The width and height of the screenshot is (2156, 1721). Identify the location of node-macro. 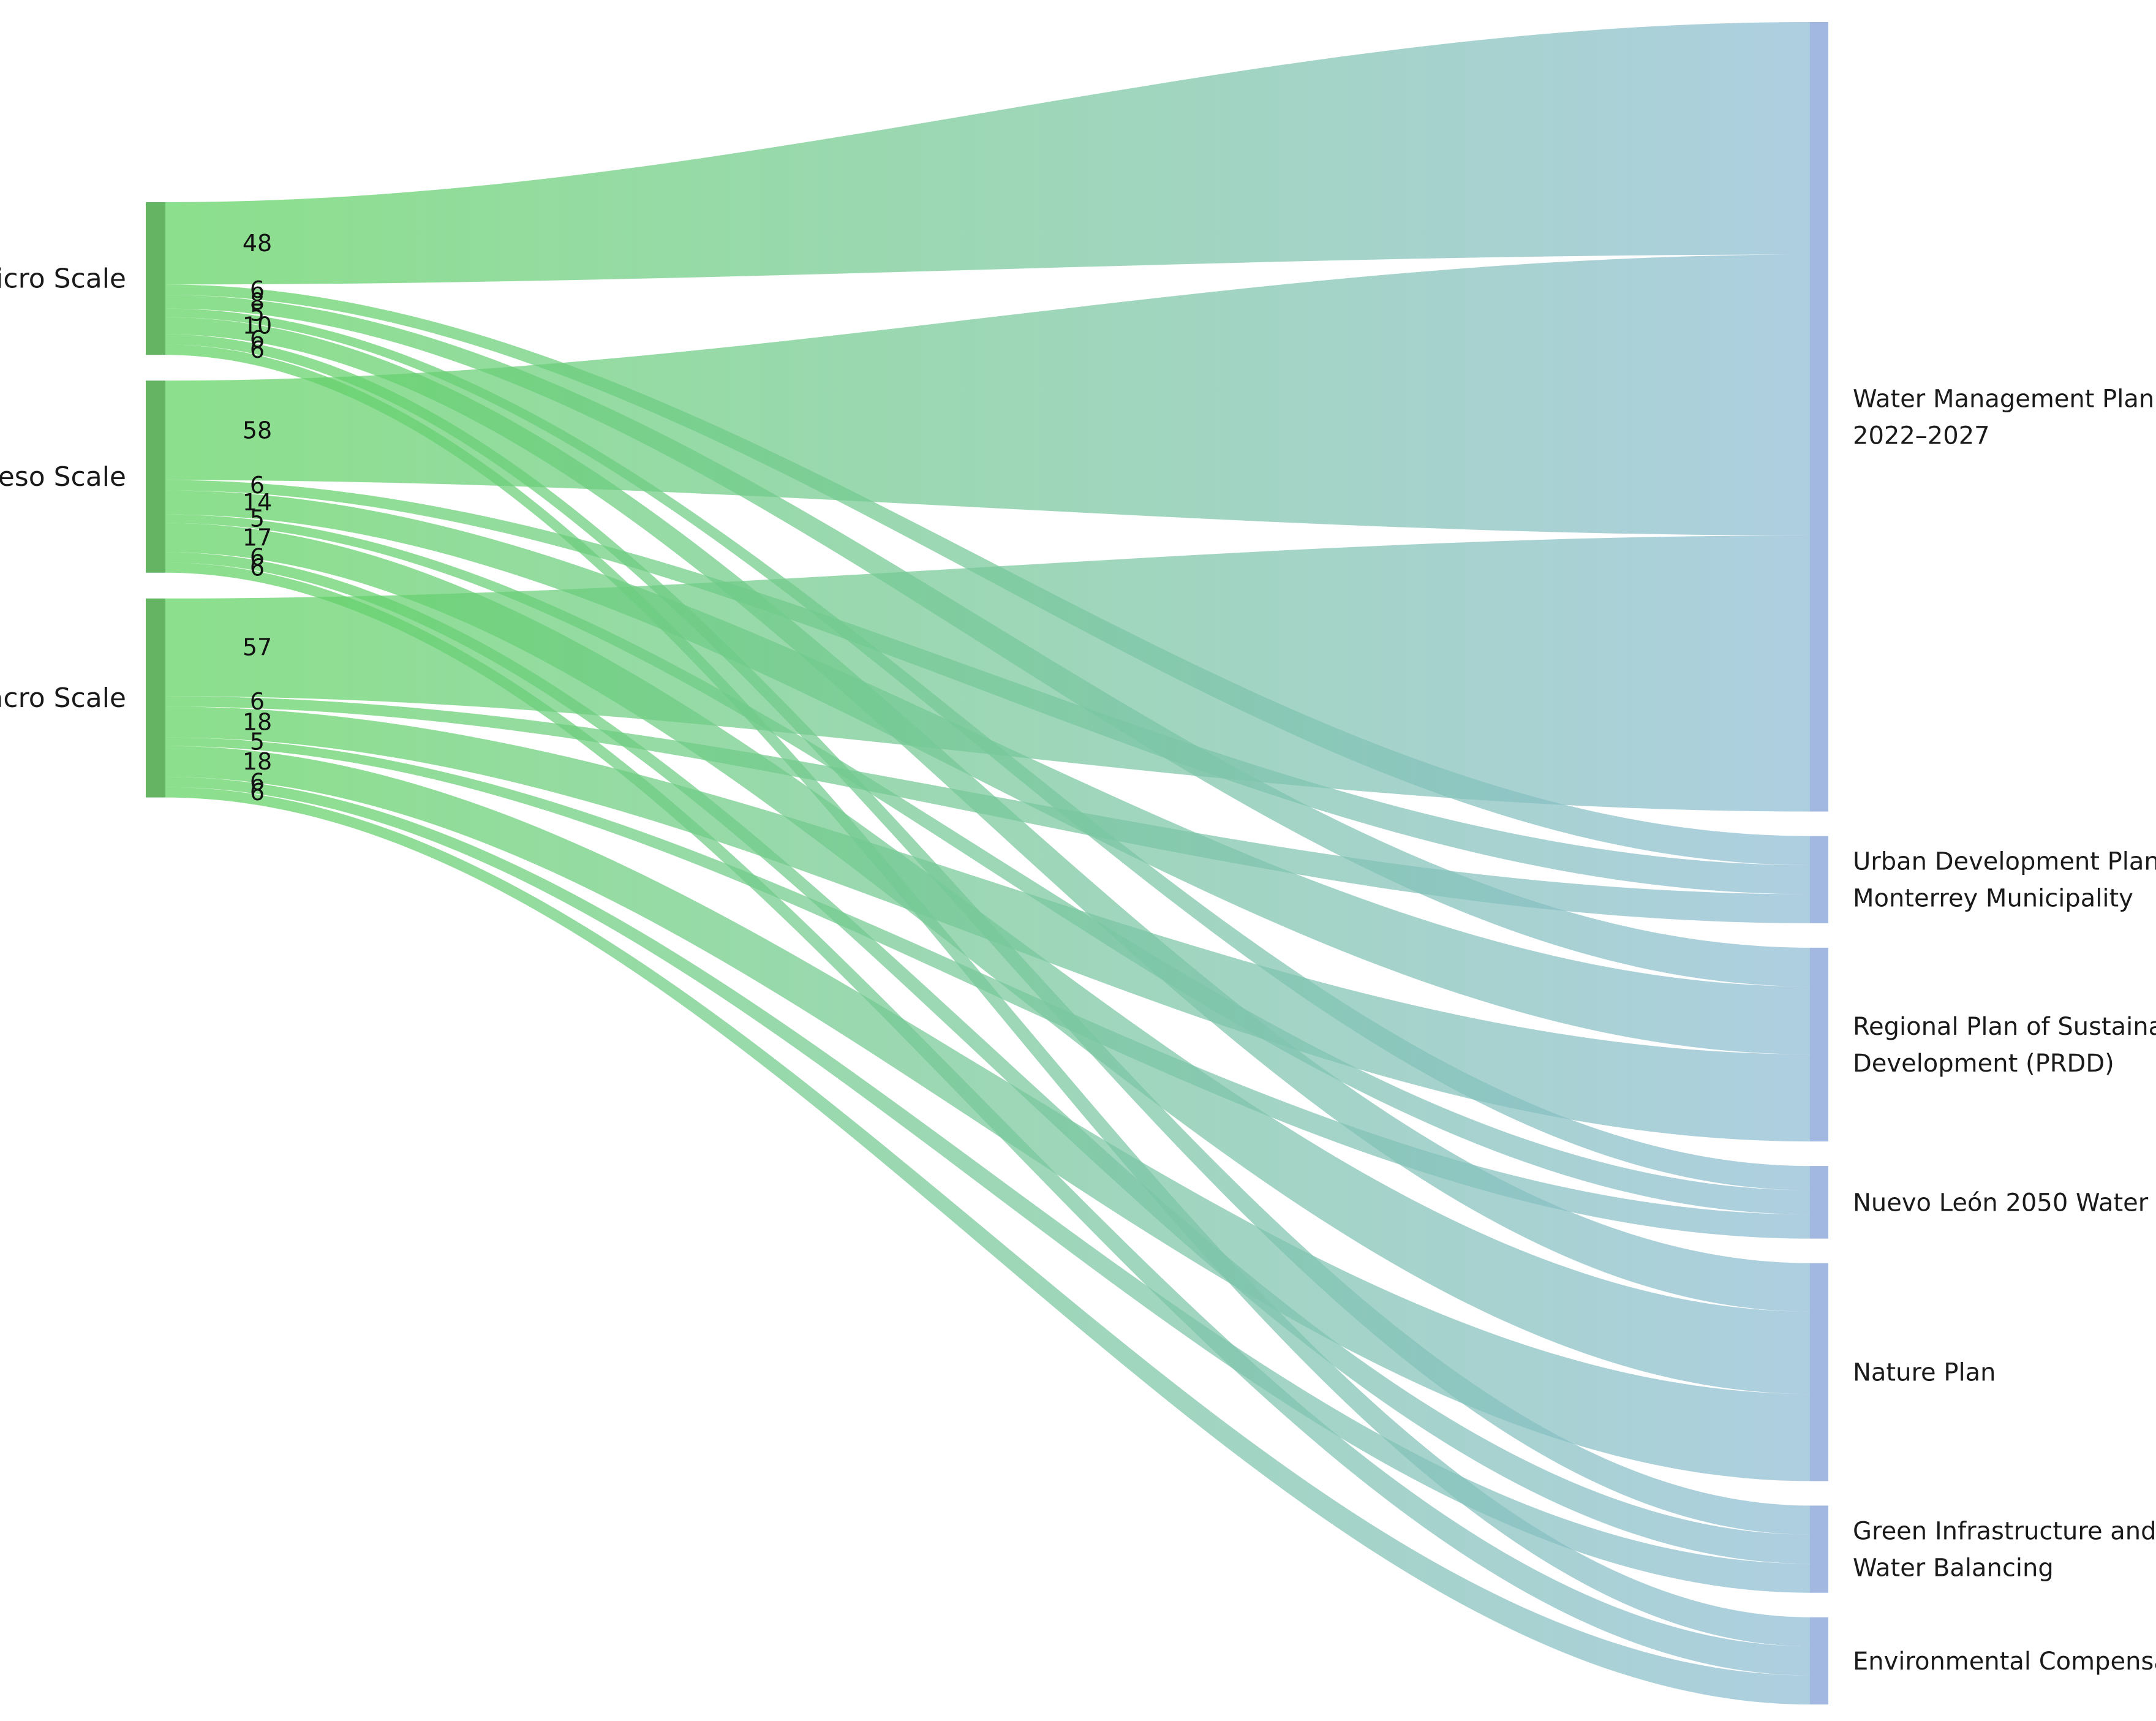
(155, 698).